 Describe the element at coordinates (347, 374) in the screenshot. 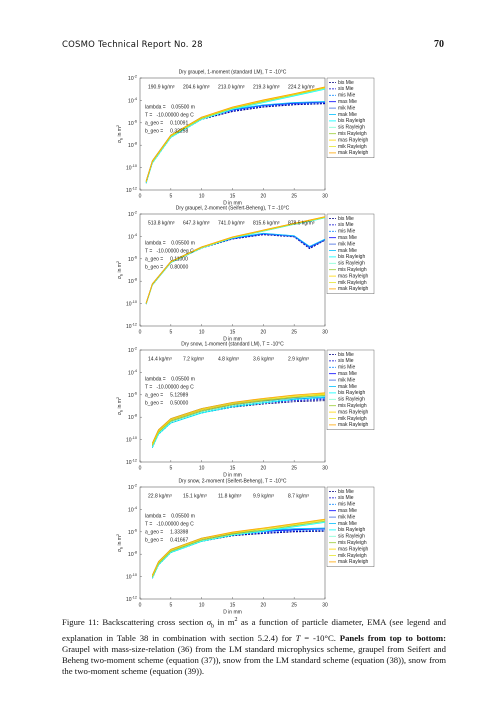

I see `legend-label: mas Mie` at that location.